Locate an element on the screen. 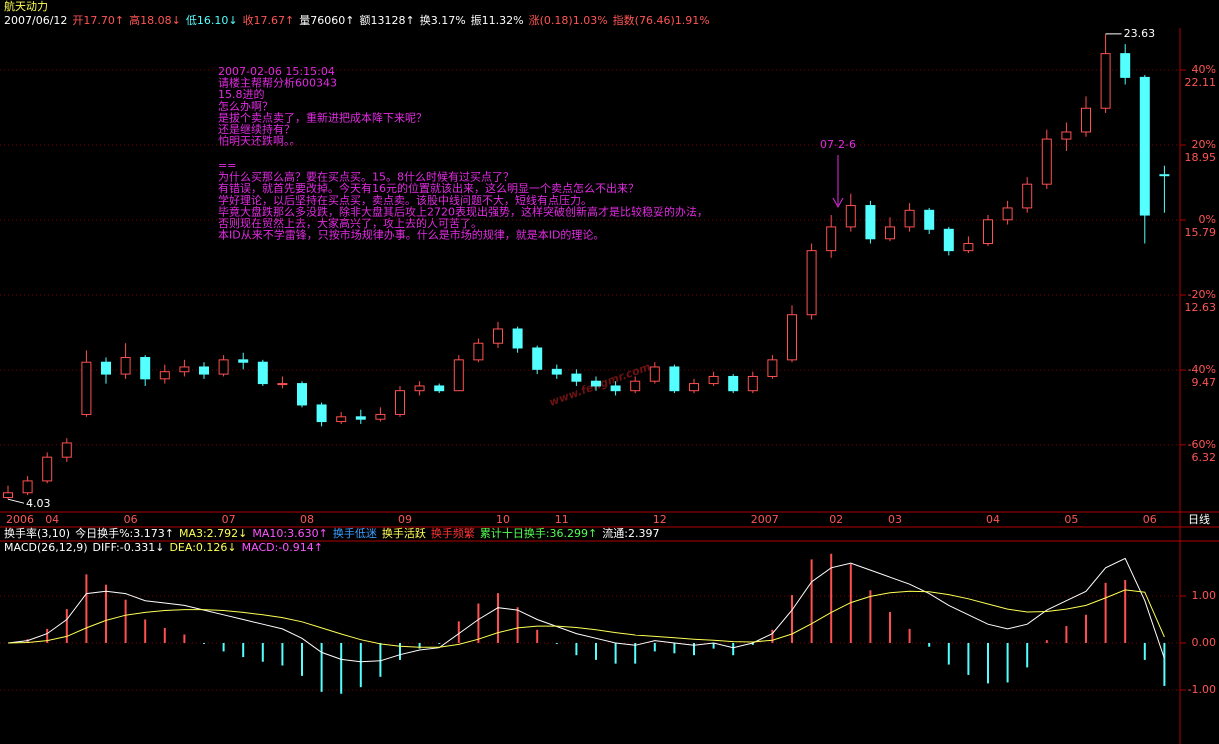 Image resolution: width=1219 pixels, height=744 pixels. annotation-line: 怕明天还跌啊。。 is located at coordinates (259, 141).